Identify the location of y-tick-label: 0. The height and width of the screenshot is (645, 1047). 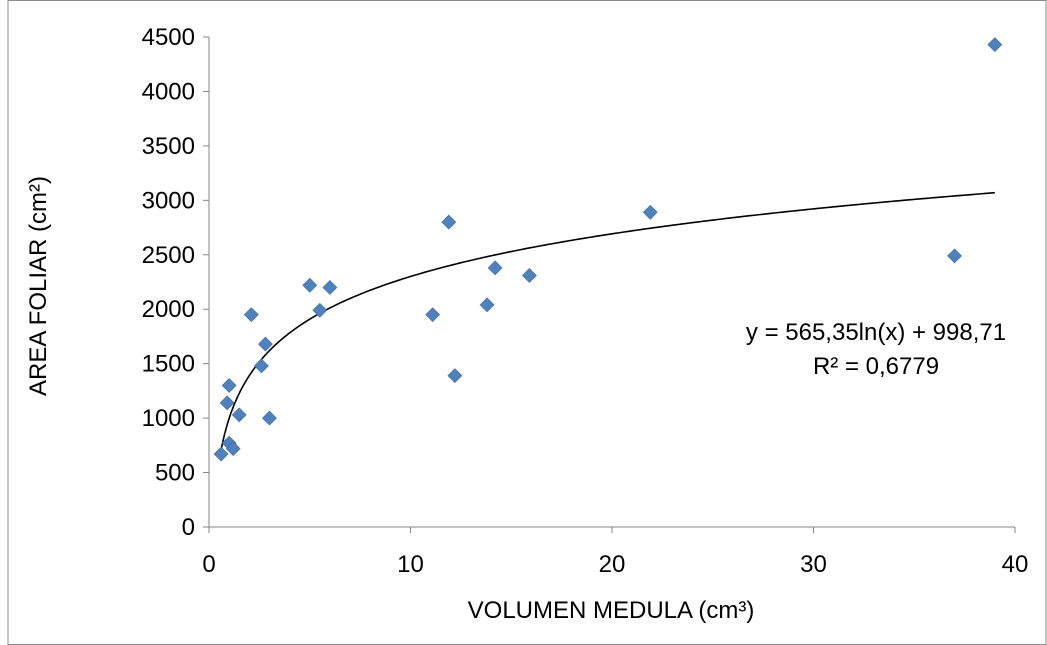
(188, 527).